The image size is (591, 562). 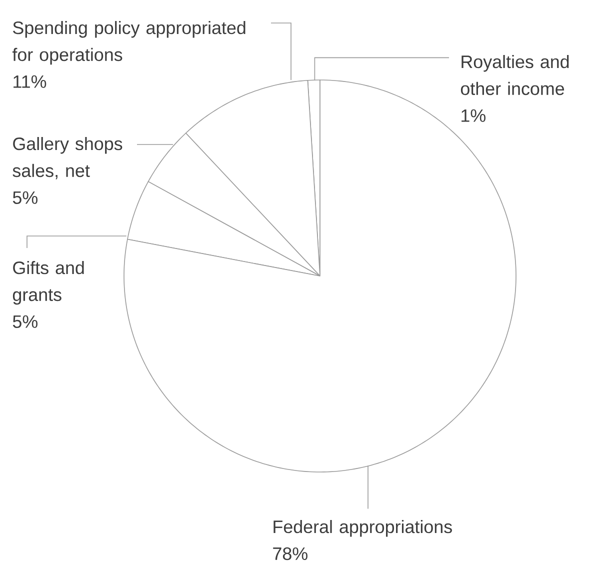 What do you see at coordinates (474, 115) in the screenshot?
I see `data-label: 1%` at bounding box center [474, 115].